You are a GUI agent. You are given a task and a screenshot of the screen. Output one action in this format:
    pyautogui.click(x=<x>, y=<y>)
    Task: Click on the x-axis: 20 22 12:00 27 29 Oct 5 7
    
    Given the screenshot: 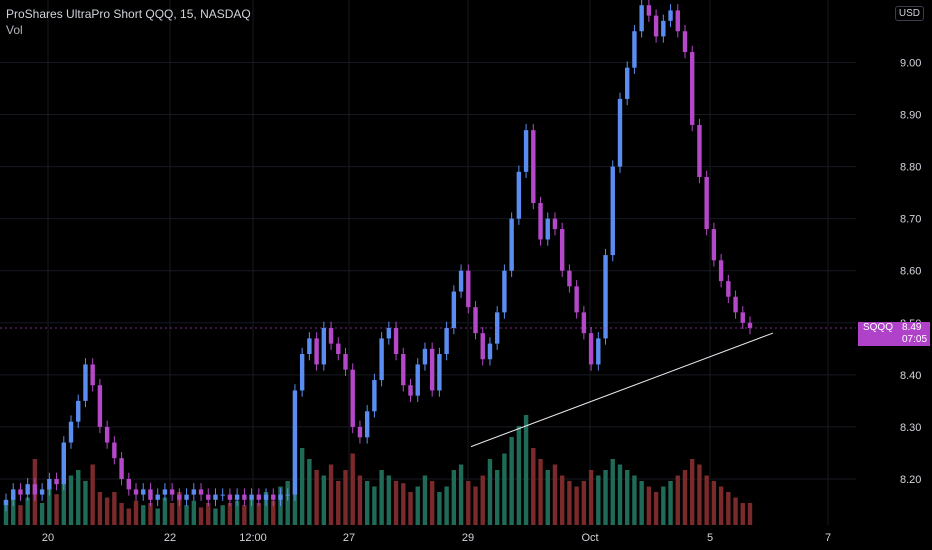 What is the action you would take?
    pyautogui.click(x=436, y=538)
    